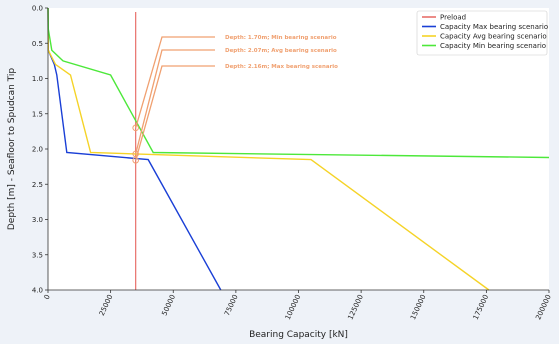 This screenshot has height=344, width=559. I want to click on legend-box, so click(482, 33).